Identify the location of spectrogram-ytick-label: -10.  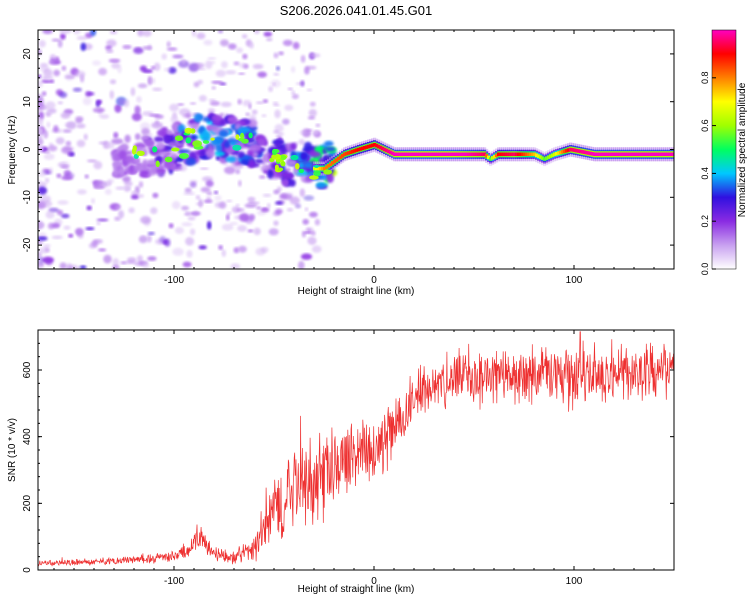
(27, 197).